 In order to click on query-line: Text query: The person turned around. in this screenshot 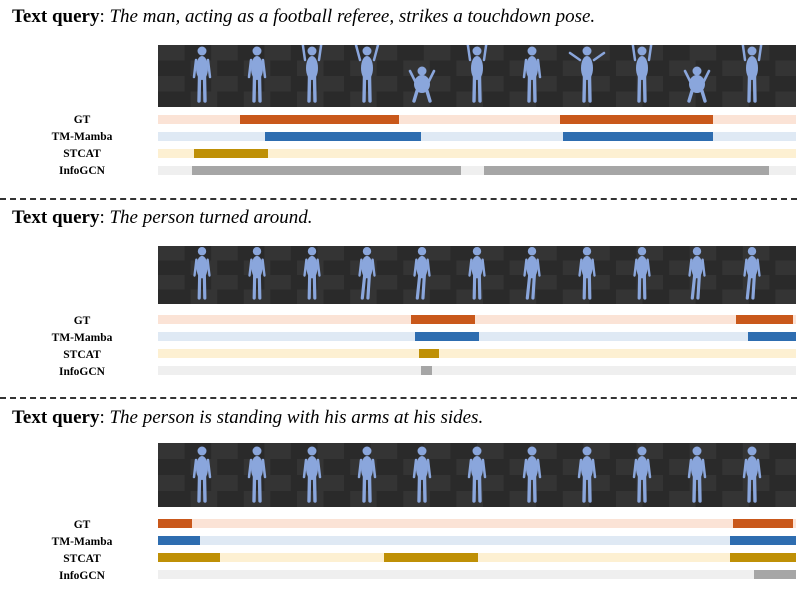, I will do `click(162, 217)`.